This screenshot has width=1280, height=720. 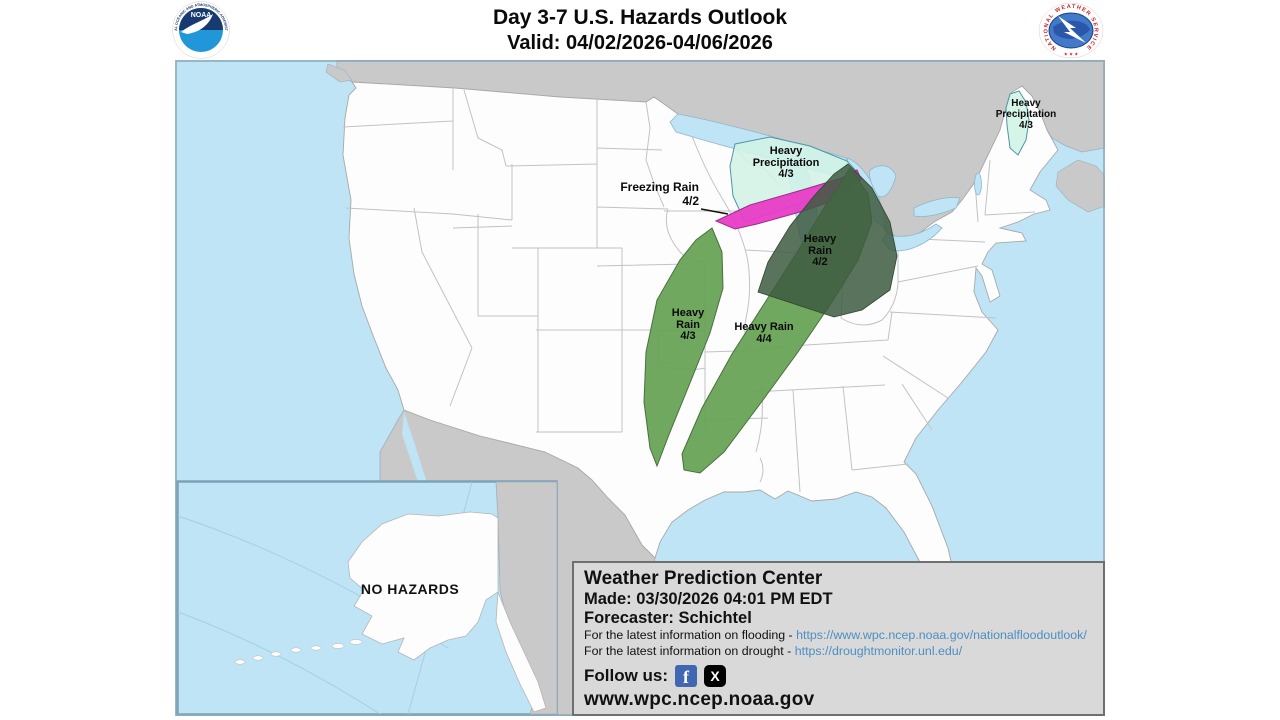 What do you see at coordinates (668, 618) in the screenshot?
I see `forecaster-line: Forecaster: Schichtel` at bounding box center [668, 618].